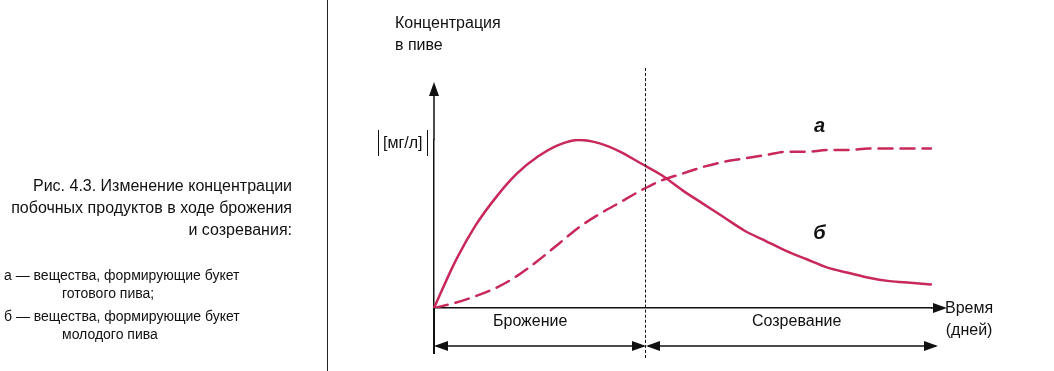  I want to click on text: а — вещества, формирующие букет готового пива;, so click(122, 284).